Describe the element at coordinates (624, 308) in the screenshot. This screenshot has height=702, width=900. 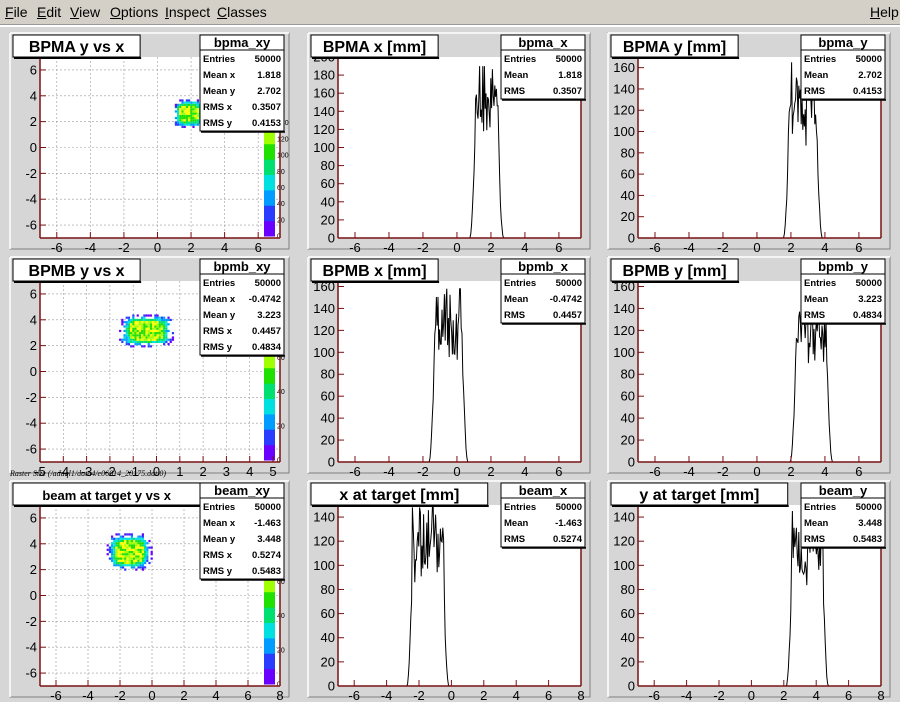
I see `y-tick-label: 140` at that location.